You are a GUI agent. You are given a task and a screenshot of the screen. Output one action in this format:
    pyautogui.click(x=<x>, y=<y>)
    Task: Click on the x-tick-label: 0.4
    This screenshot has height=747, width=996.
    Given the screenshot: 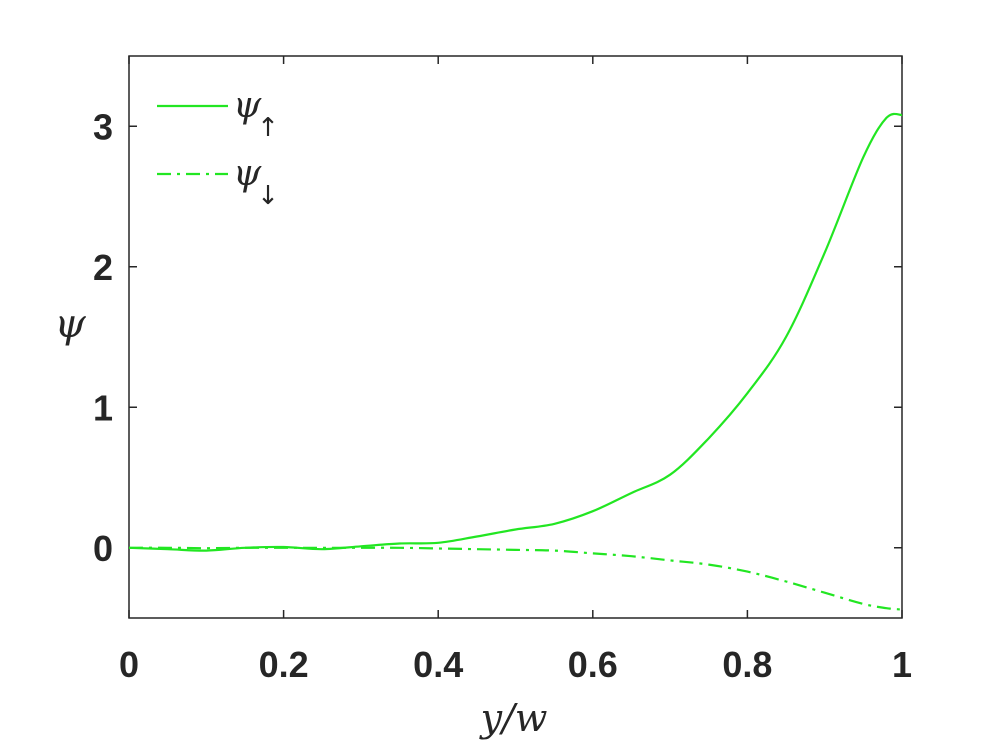 What is the action you would take?
    pyautogui.click(x=438, y=664)
    